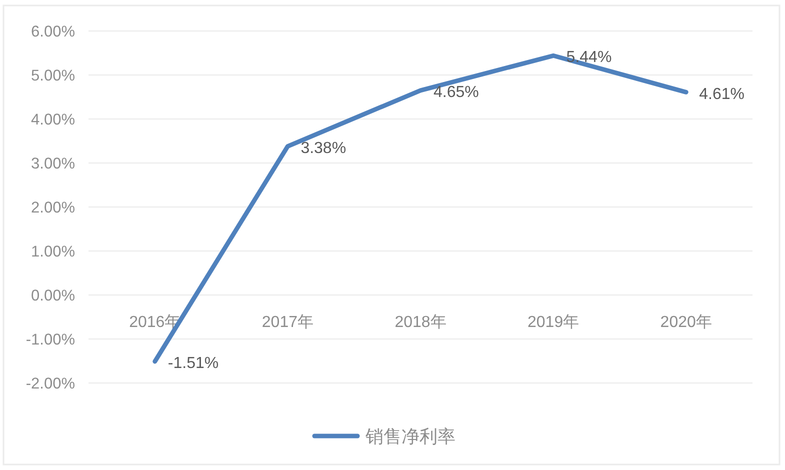 The image size is (785, 470). Describe the element at coordinates (53, 163) in the screenshot. I see `y-tick-label: 3.00%` at that location.